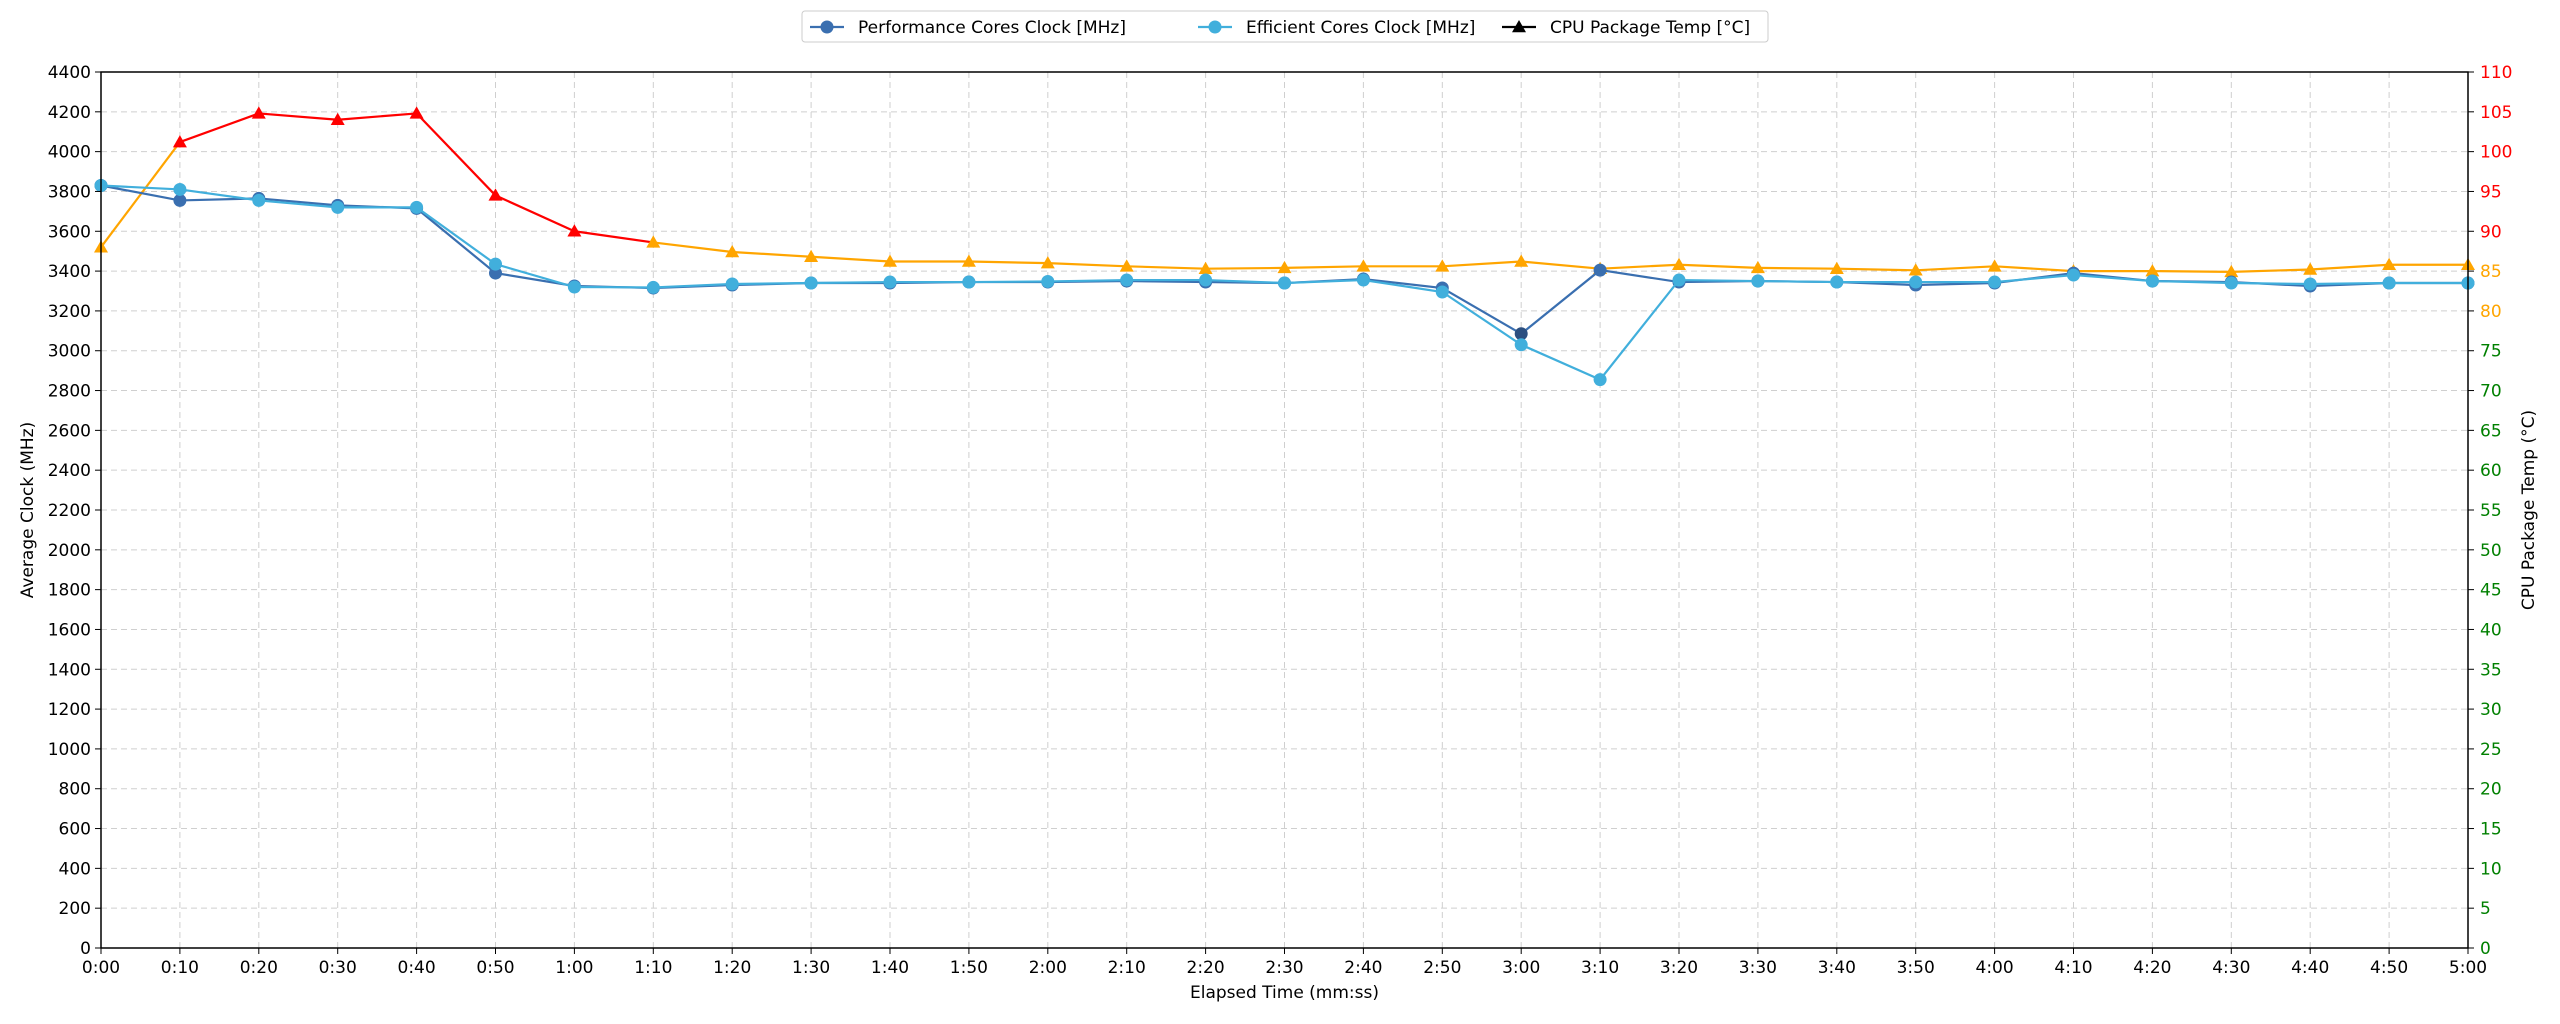  What do you see at coordinates (890, 968) in the screenshot?
I see `x-tick-label: 1:40` at bounding box center [890, 968].